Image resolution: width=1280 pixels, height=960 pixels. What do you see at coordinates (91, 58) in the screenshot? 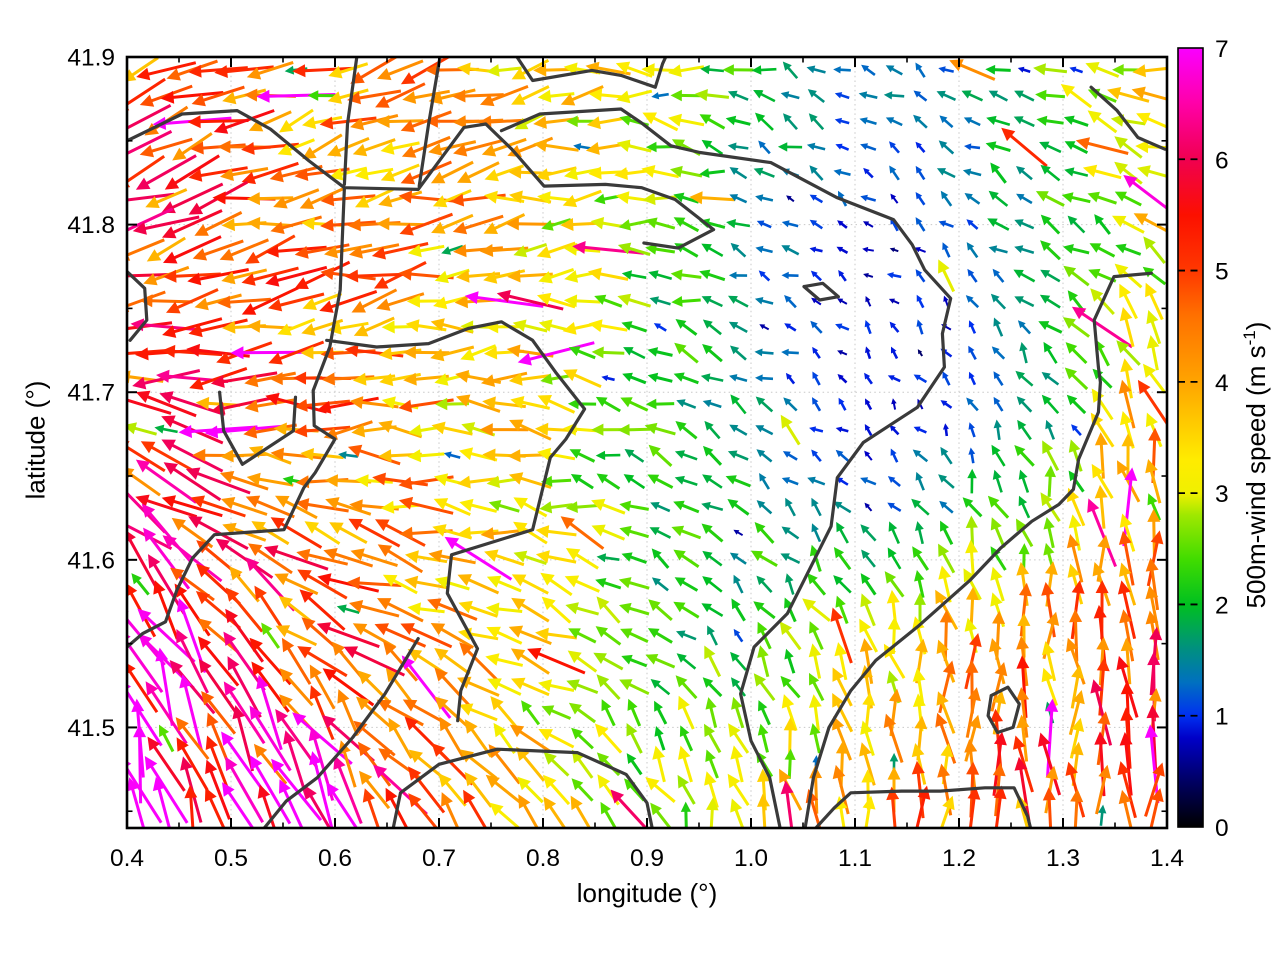
I see `svg-text: 41.9` at bounding box center [91, 58].